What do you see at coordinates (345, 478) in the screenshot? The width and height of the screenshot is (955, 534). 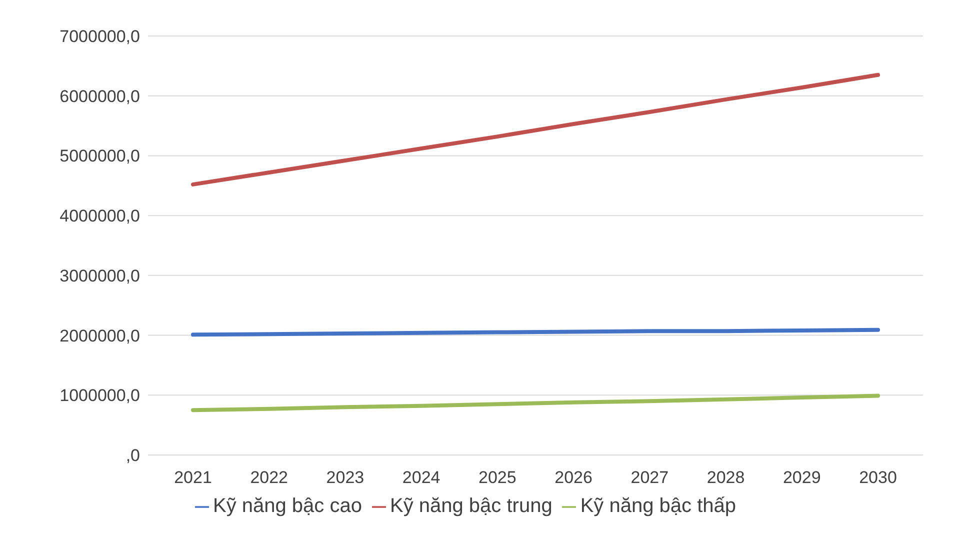 I see `x-tick-label: 2023` at bounding box center [345, 478].